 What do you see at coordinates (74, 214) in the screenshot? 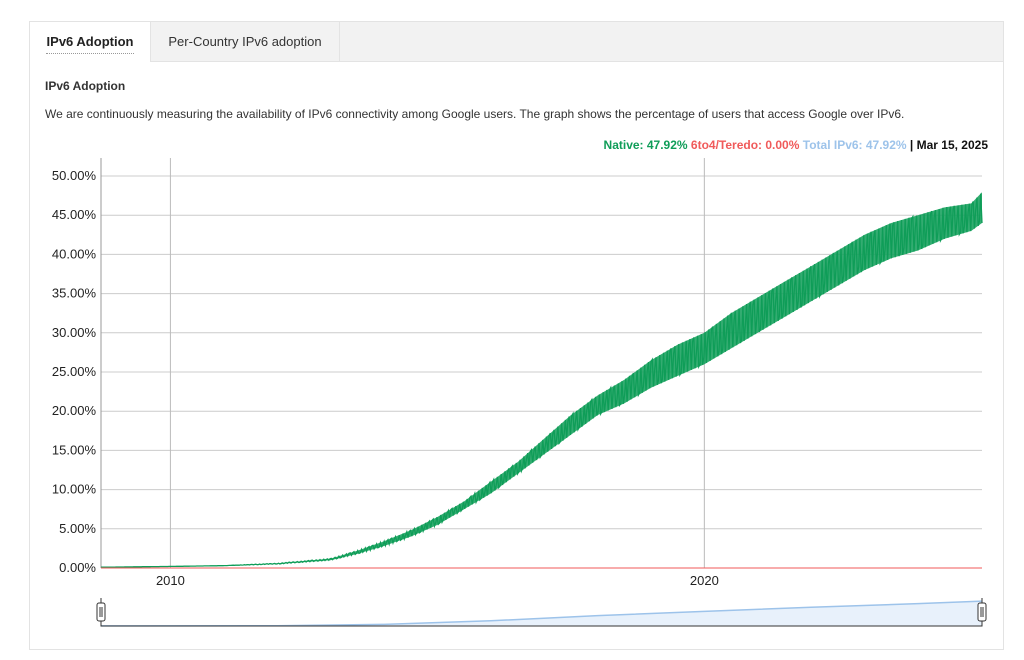
I see `y-tick-label: 45.00%` at bounding box center [74, 214].